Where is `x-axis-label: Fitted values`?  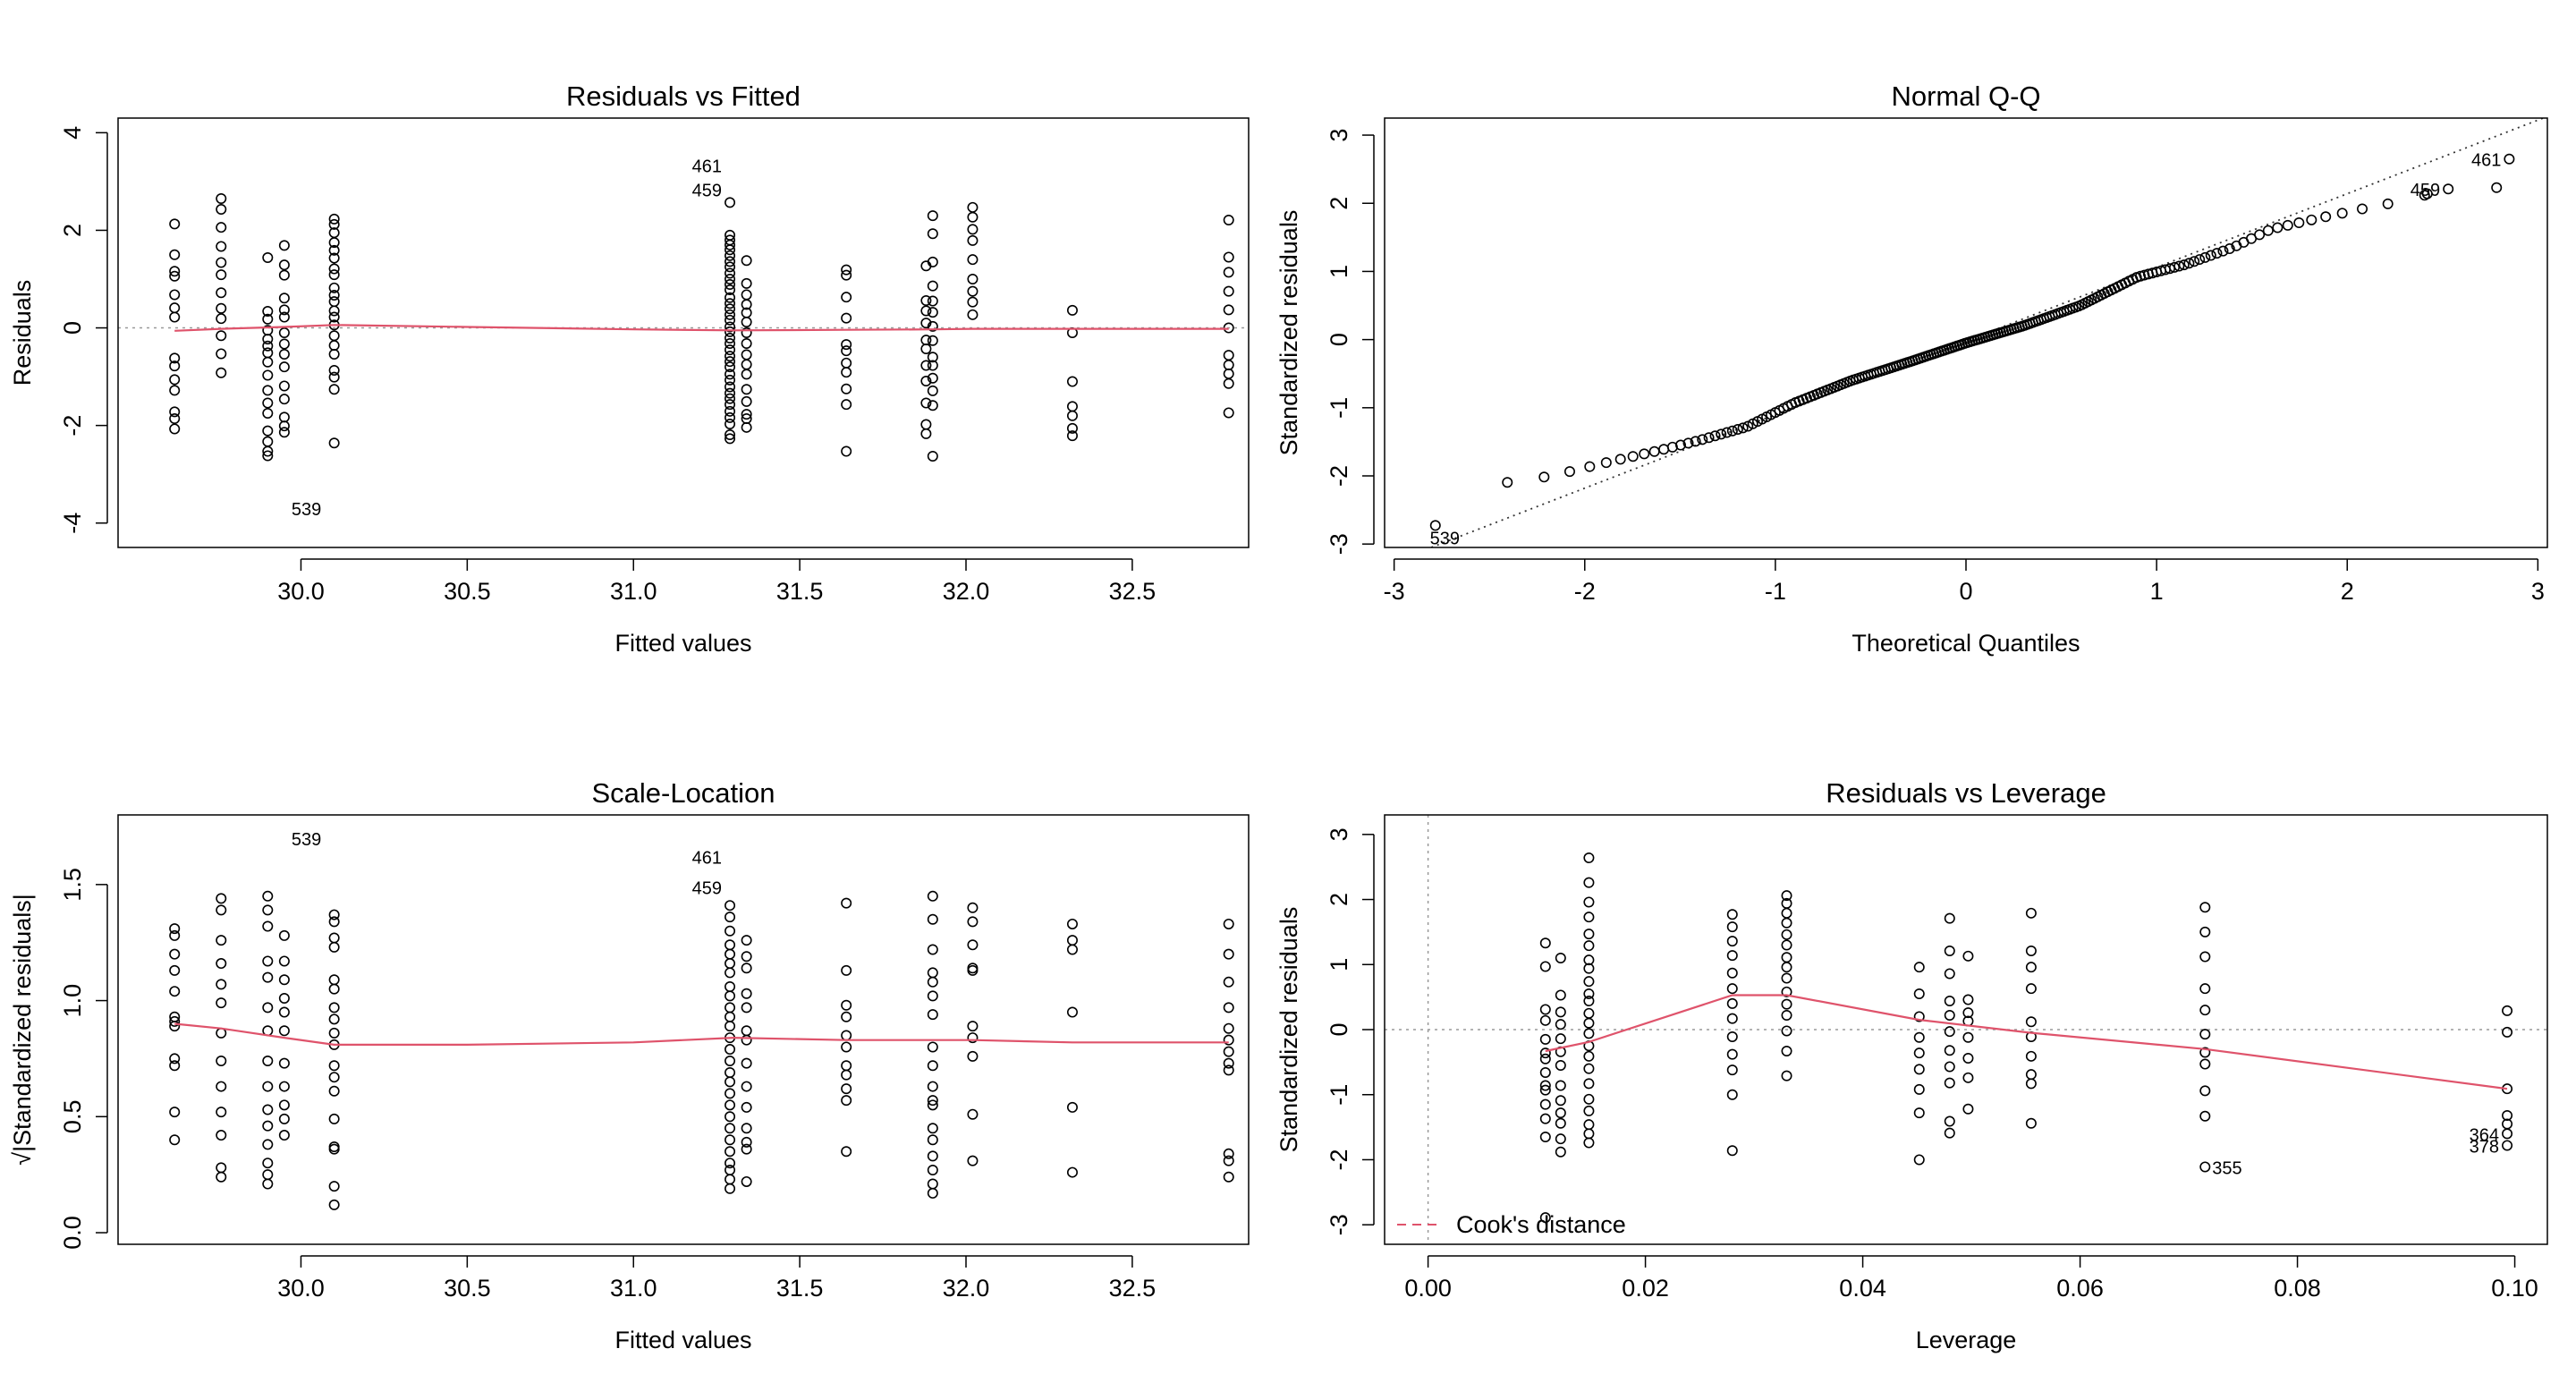 x-axis-label: Fitted values is located at coordinates (682, 1340).